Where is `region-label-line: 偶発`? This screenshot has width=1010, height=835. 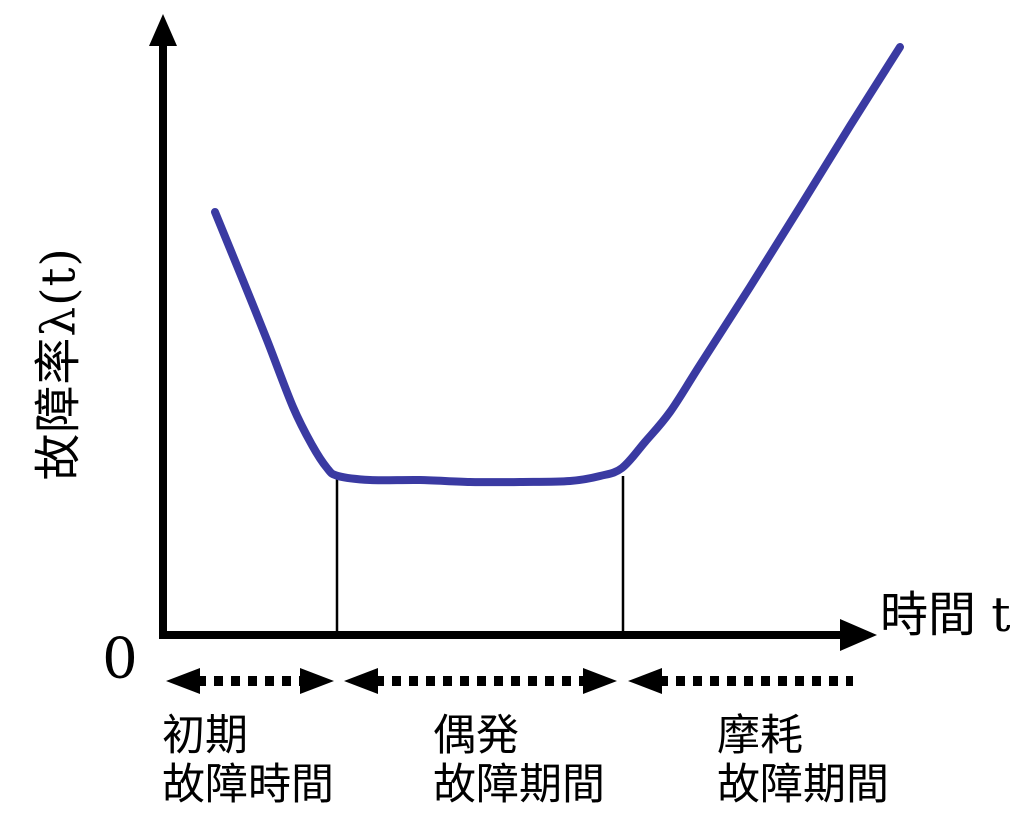
region-label-line: 偶発 is located at coordinates (476, 736).